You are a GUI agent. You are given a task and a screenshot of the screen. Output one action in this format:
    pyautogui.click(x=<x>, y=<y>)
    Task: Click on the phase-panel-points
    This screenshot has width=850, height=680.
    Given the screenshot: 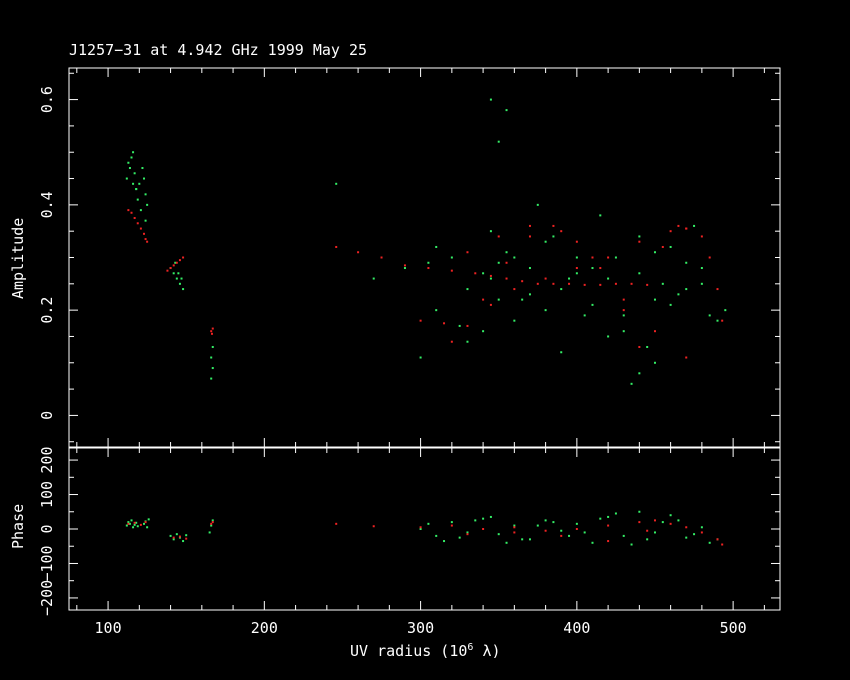 What is the action you would take?
    pyautogui.click(x=424, y=528)
    